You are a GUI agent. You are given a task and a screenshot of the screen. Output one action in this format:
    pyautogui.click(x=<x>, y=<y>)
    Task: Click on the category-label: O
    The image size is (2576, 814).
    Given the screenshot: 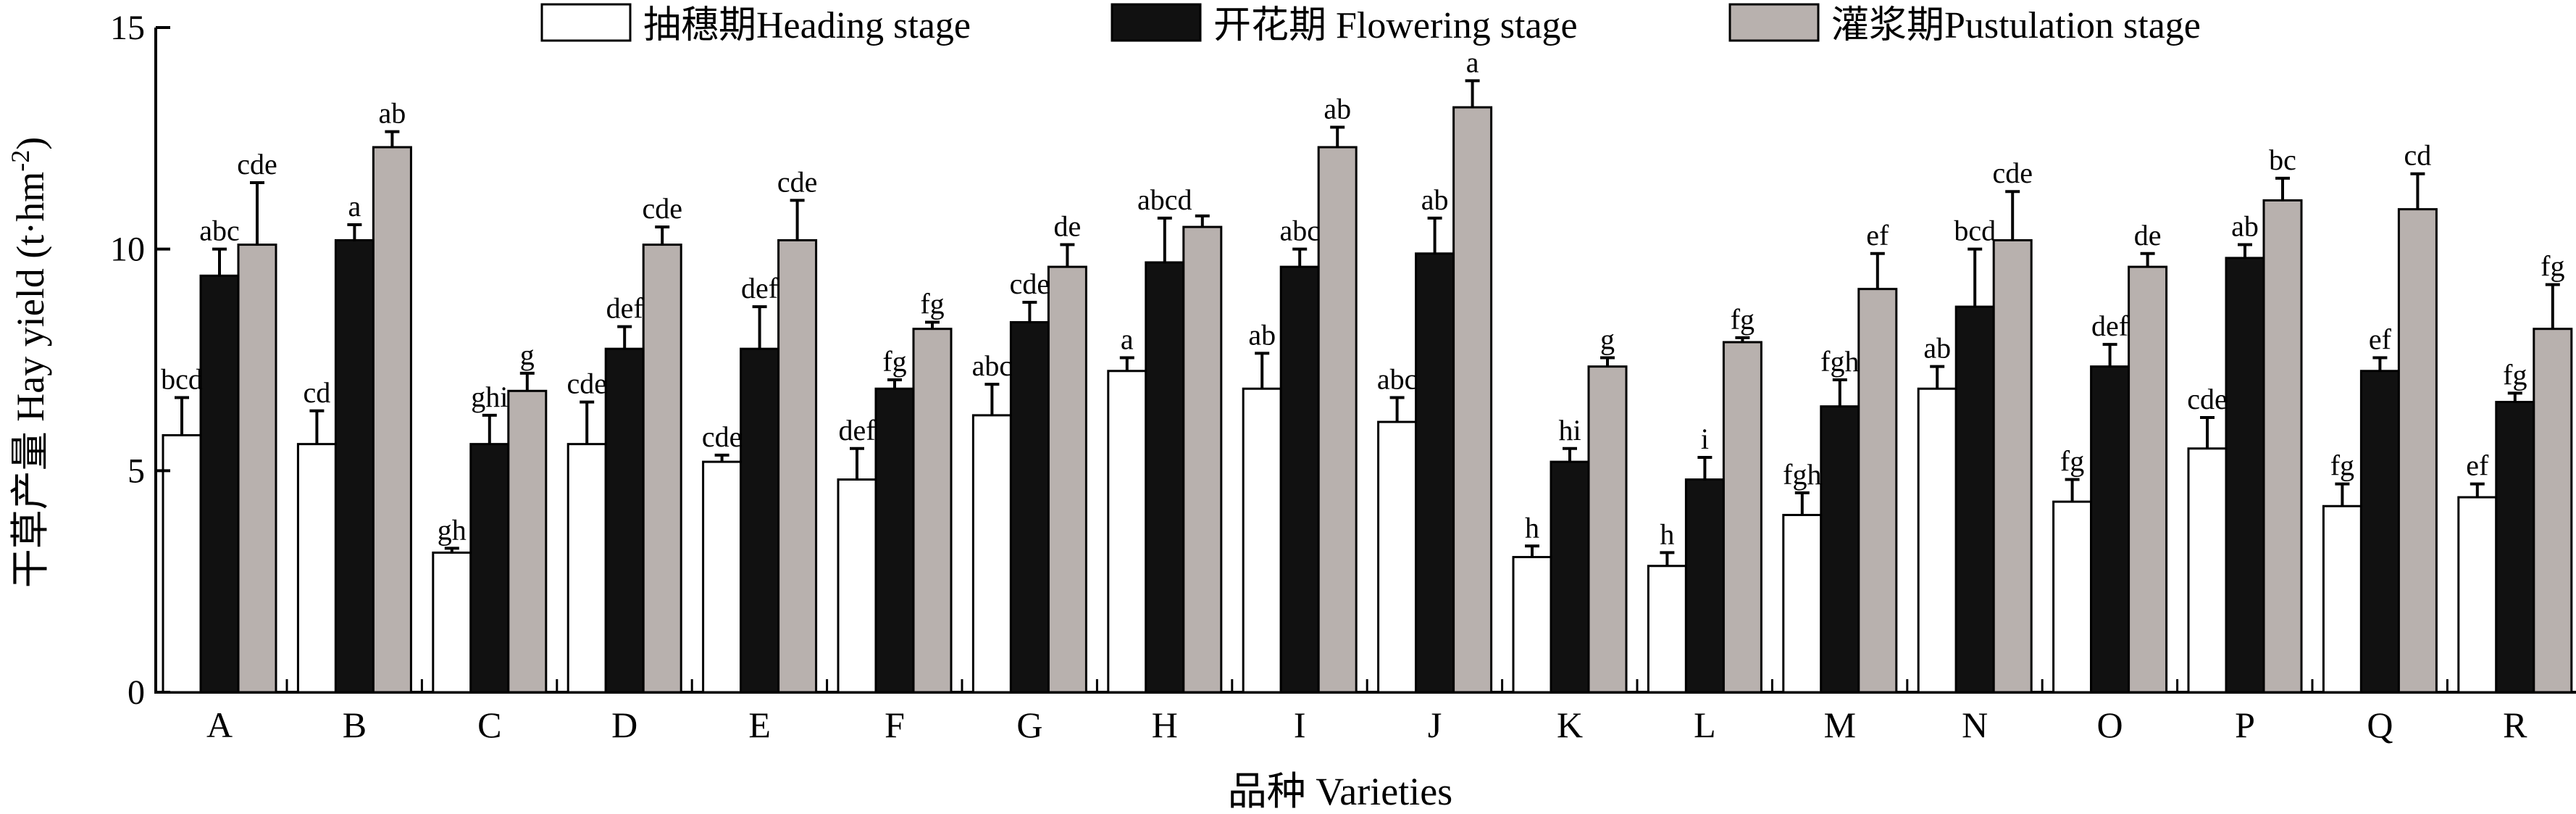 What is the action you would take?
    pyautogui.click(x=2110, y=725)
    